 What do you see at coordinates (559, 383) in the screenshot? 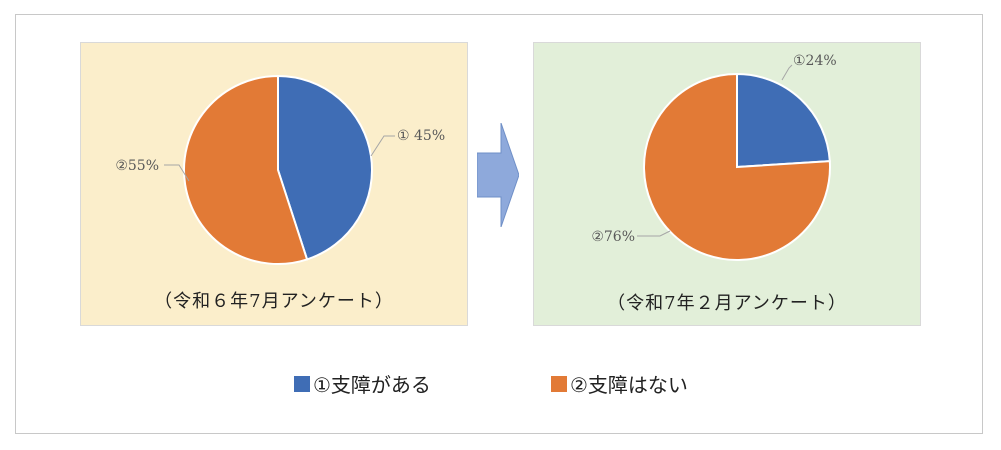
I see `legend-swatch-orange` at bounding box center [559, 383].